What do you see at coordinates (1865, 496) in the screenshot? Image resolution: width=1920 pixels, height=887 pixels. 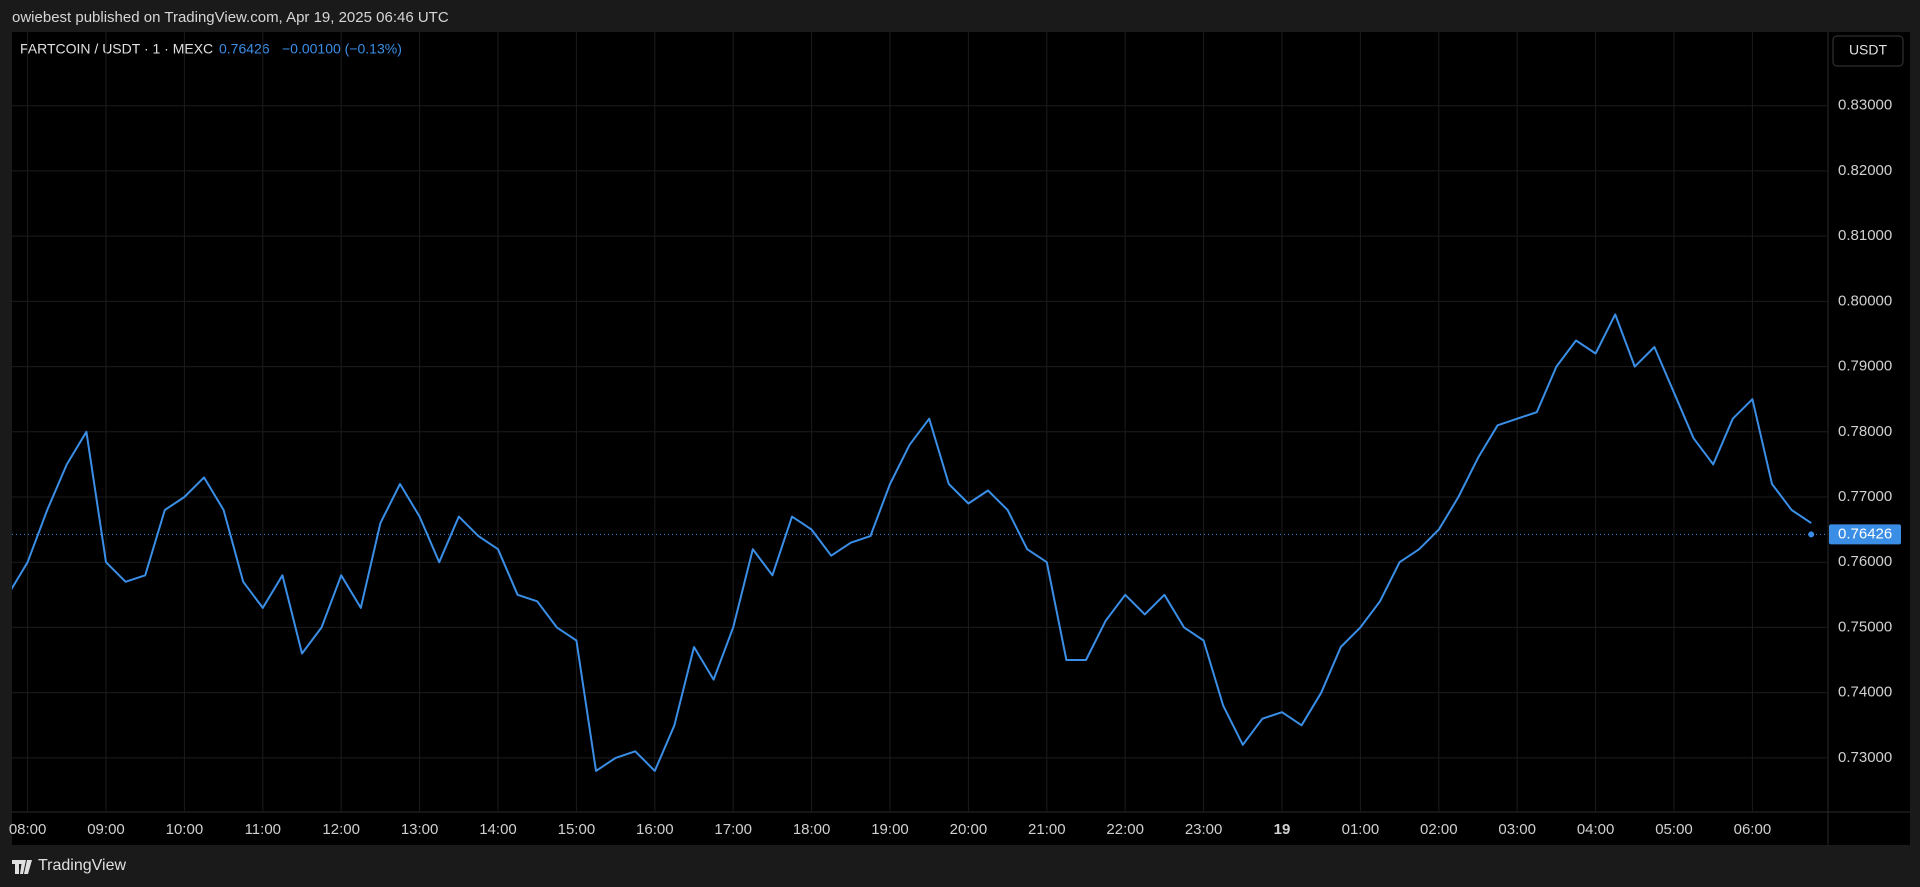 I see `y-tick-label: 0.77000` at bounding box center [1865, 496].